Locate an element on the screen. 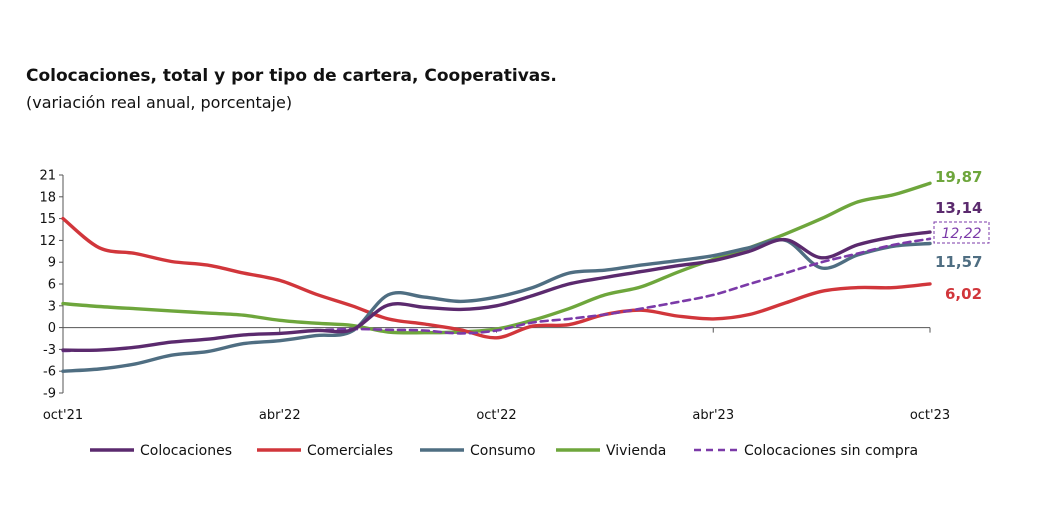 The height and width of the screenshot is (532, 1051). y-tick-label: 18 is located at coordinates (47, 197).